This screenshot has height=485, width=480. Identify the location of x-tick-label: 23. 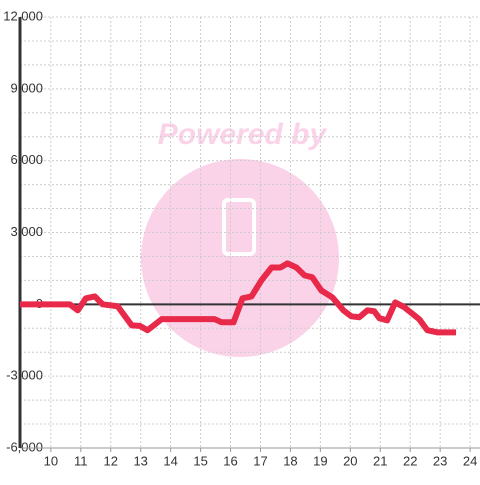
(440, 460).